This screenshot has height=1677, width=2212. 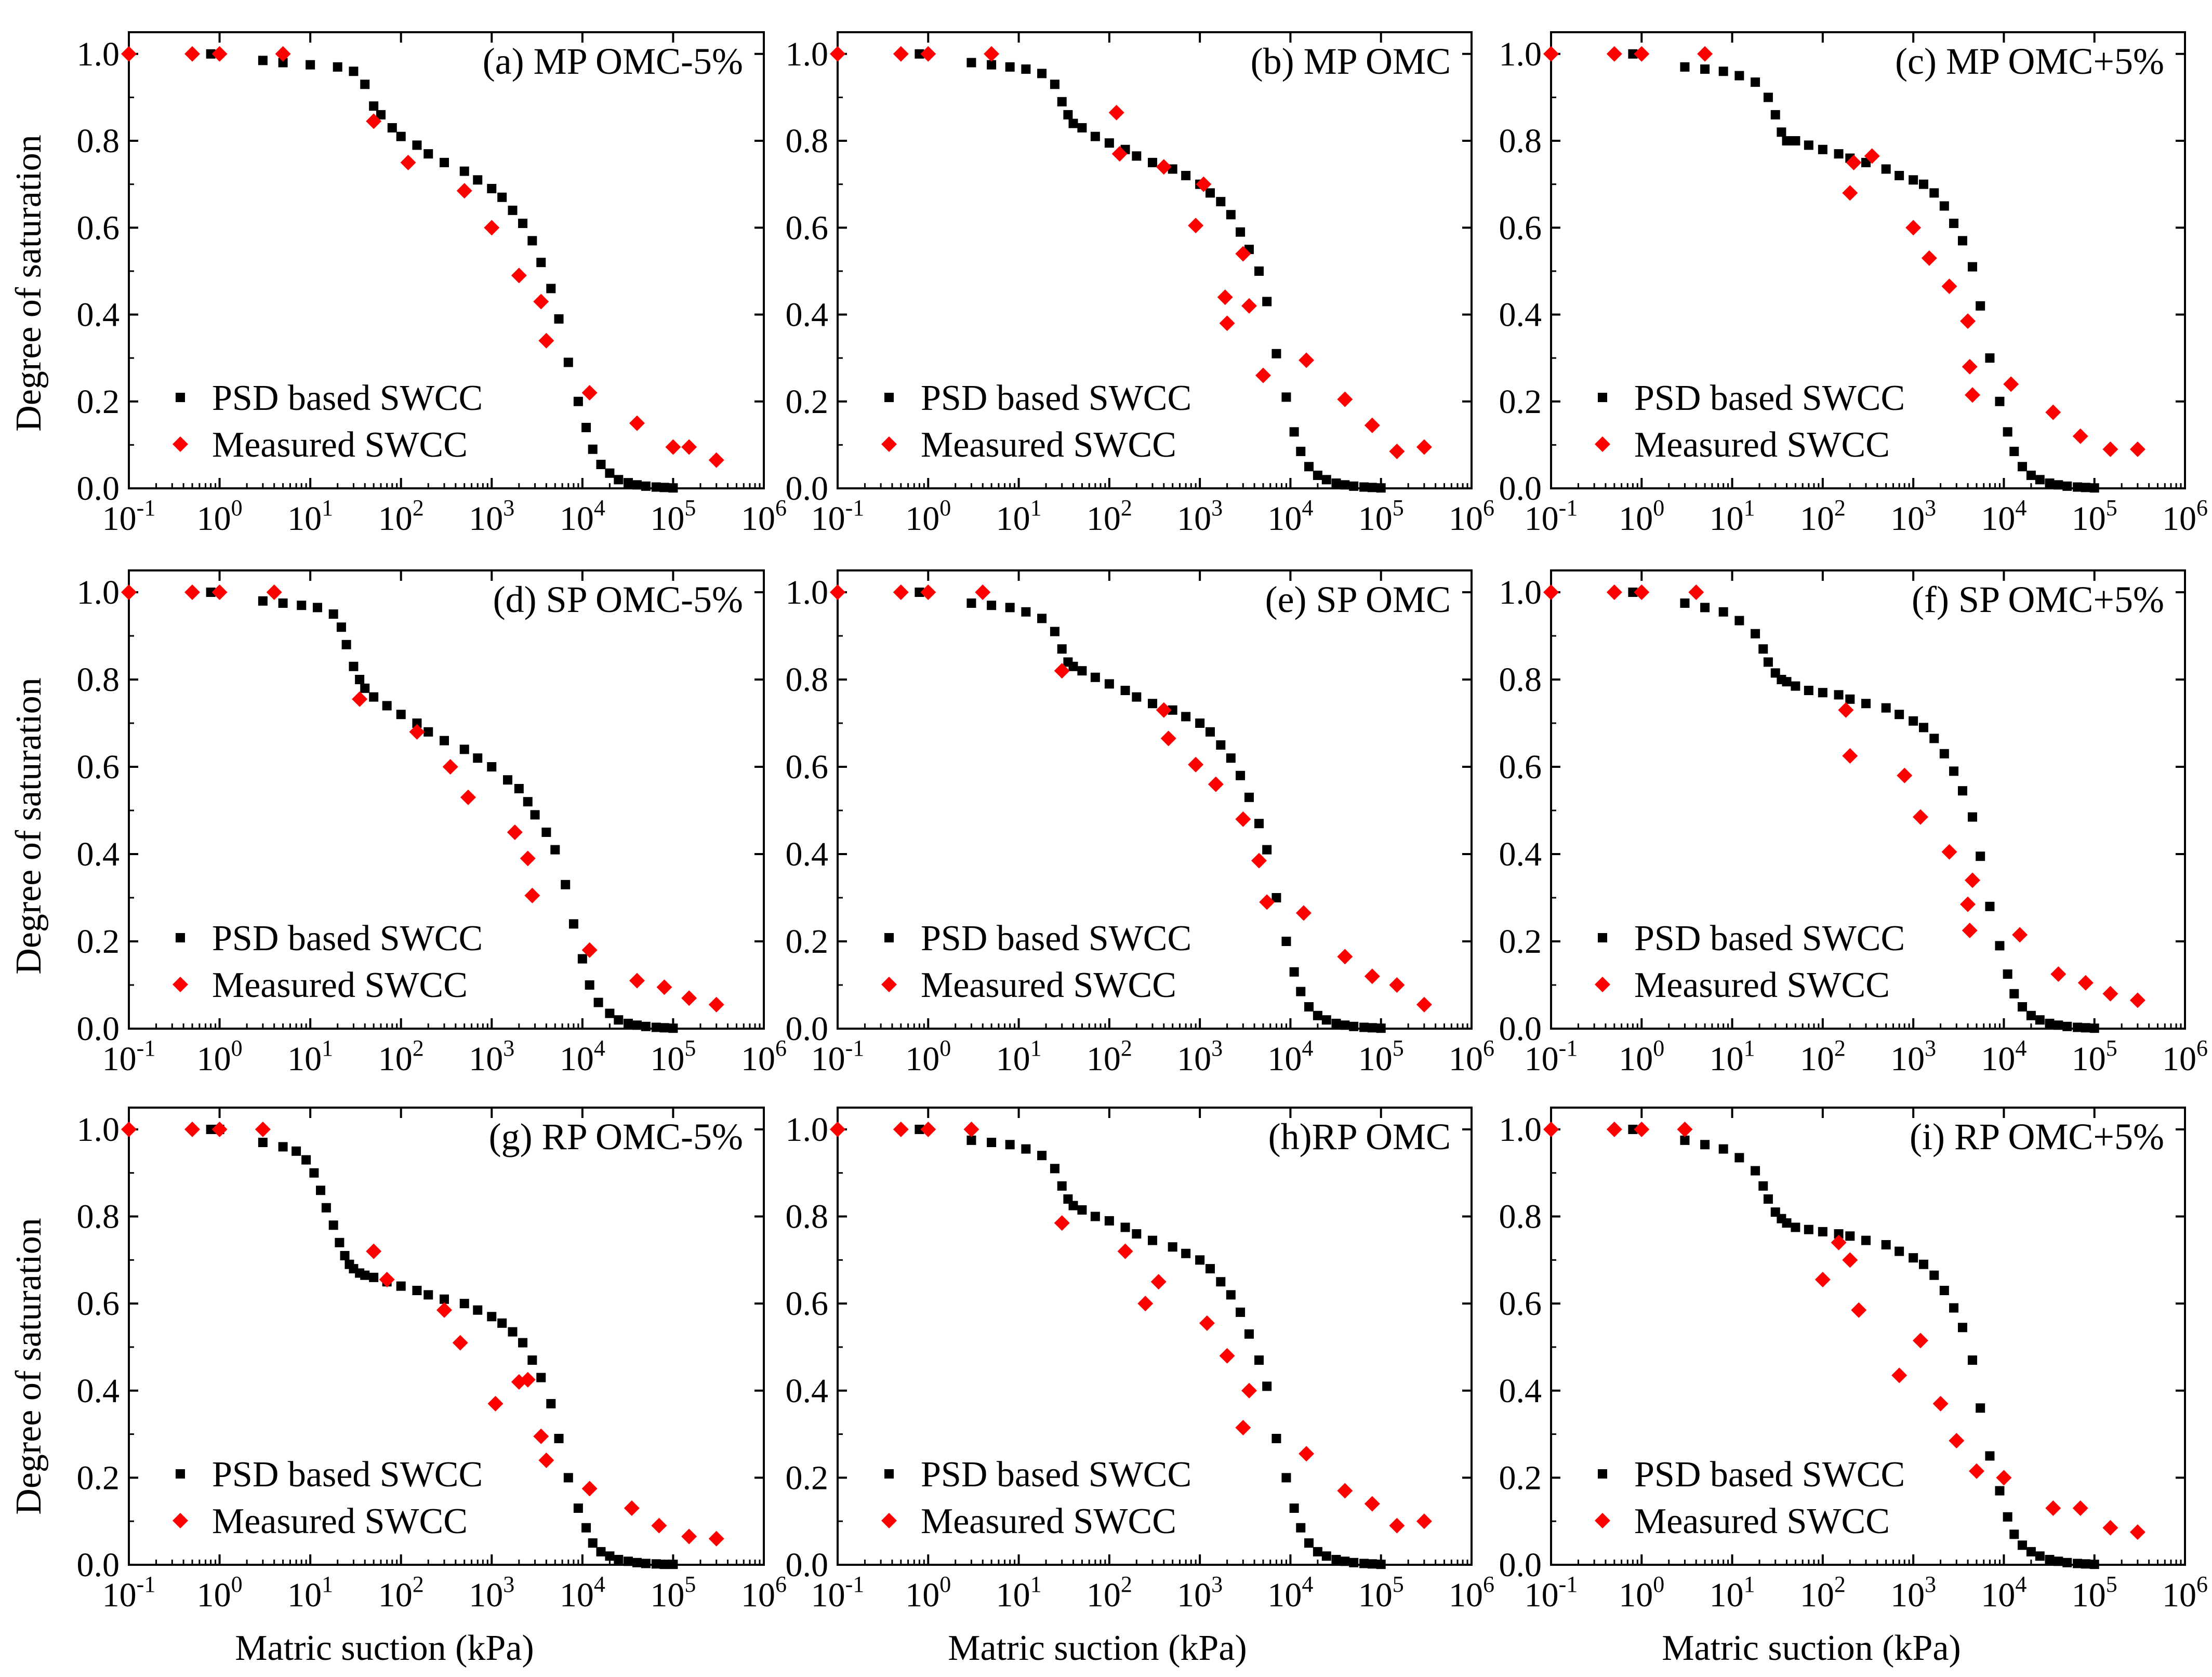 I want to click on chart-1-title: (a) MP OMC-5%, so click(x=613, y=61).